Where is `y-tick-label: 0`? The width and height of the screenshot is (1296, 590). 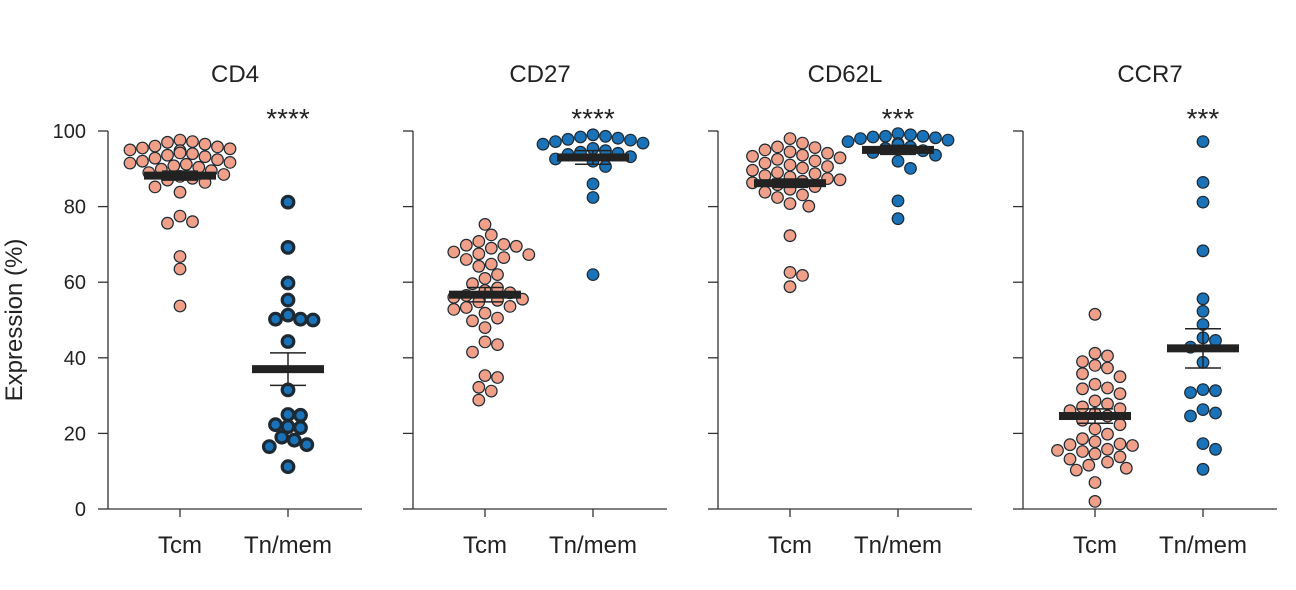
y-tick-label: 0 is located at coordinates (80, 510).